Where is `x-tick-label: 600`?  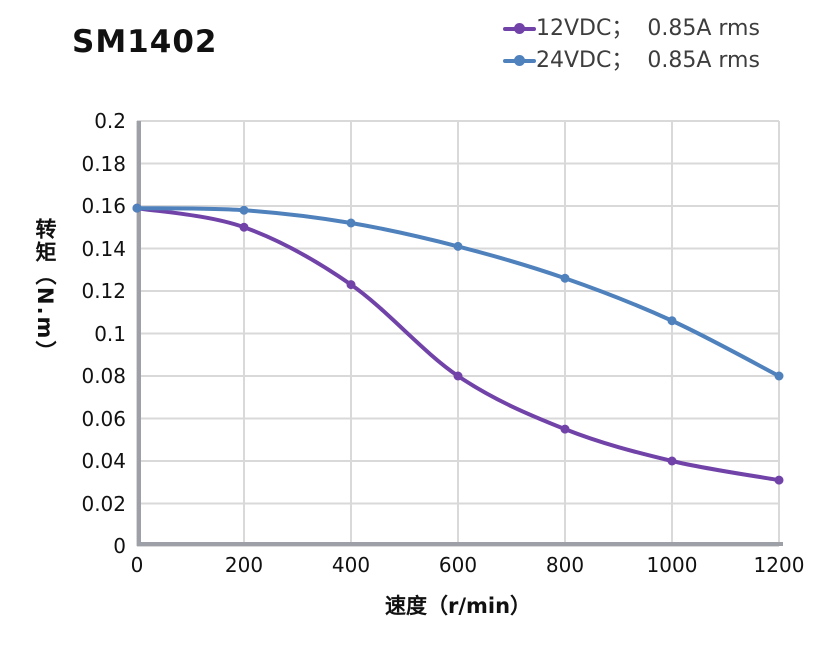 x-tick-label: 600 is located at coordinates (458, 565).